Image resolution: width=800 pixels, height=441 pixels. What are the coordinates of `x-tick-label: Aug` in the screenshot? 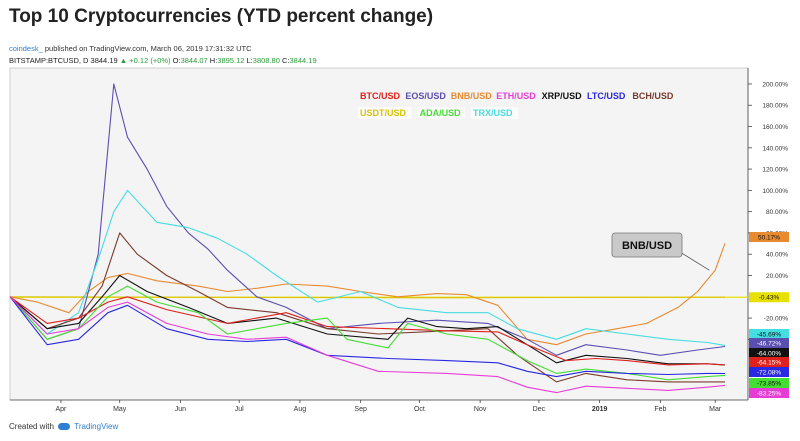 It's located at (300, 409).